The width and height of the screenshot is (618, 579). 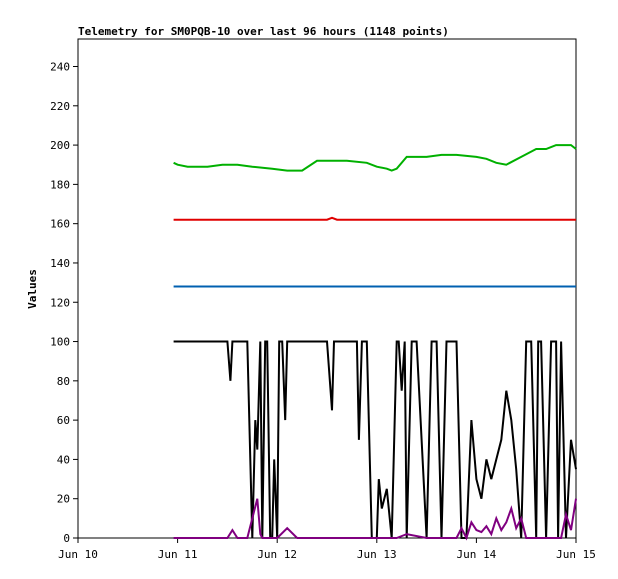 What do you see at coordinates (60, 106) in the screenshot?
I see `y-tick-label: 220` at bounding box center [60, 106].